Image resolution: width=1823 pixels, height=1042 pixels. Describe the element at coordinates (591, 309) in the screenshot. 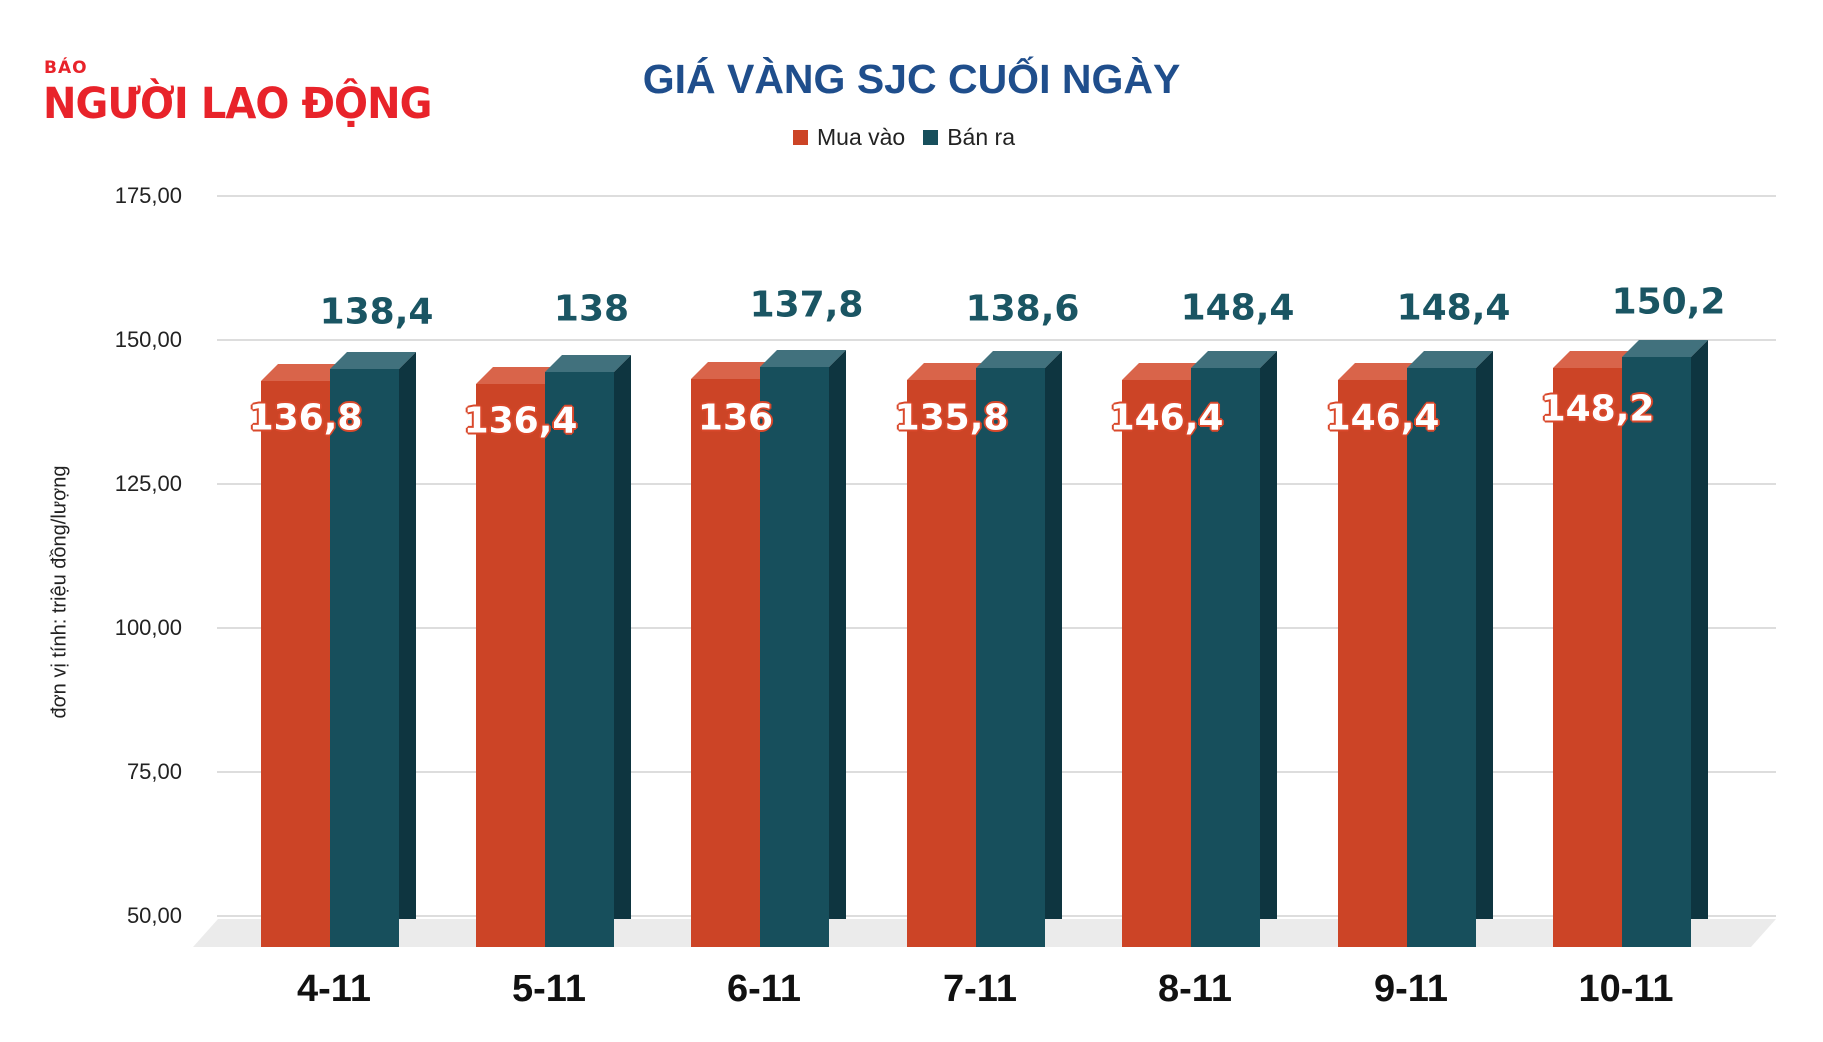

I see `value-label-sell: 138` at that location.